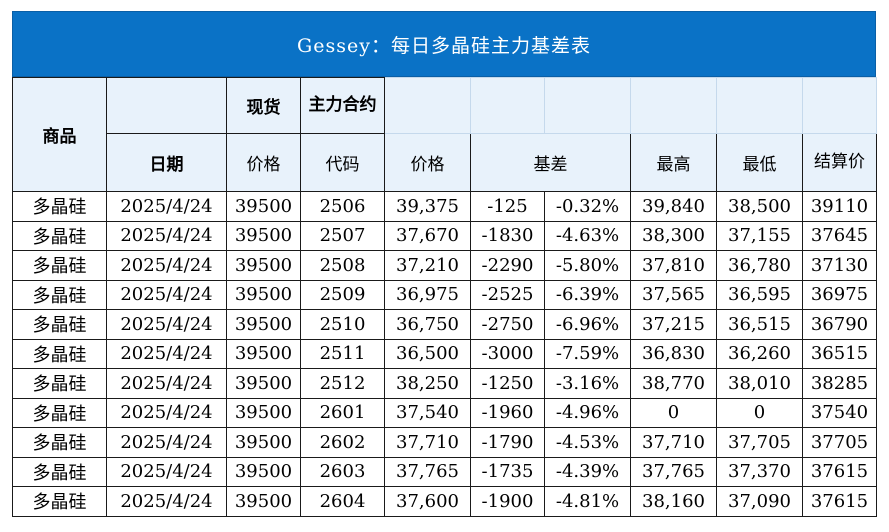 The height and width of the screenshot is (532, 889). What do you see at coordinates (673, 162) in the screenshot?
I see `header-high: 最高` at bounding box center [673, 162].